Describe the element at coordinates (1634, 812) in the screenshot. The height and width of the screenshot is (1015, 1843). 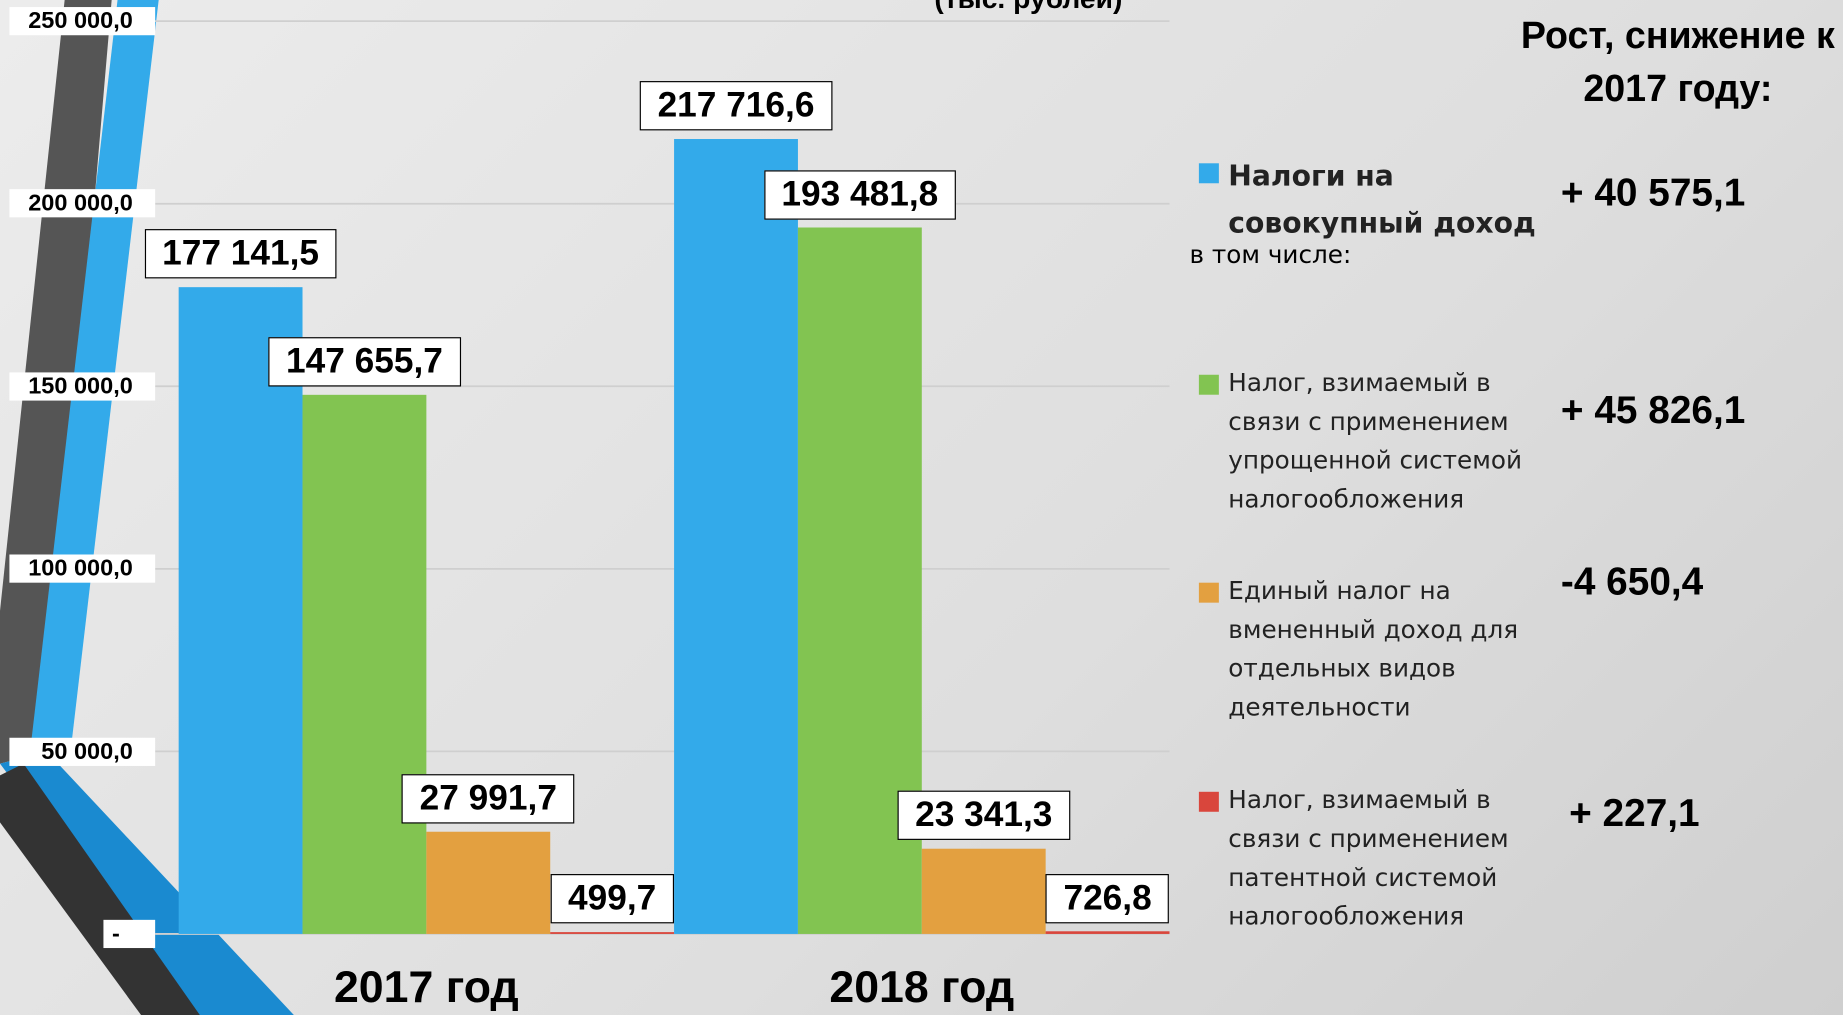
I see `change-value: + 227,1` at that location.